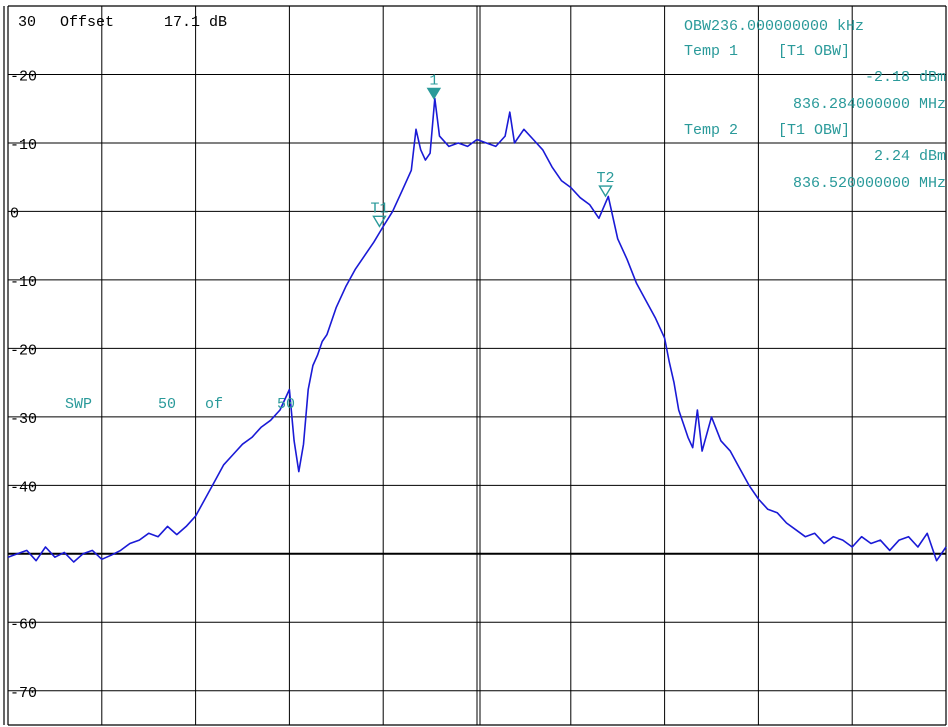  I want to click on y-tick-label: -40, so click(23, 487).